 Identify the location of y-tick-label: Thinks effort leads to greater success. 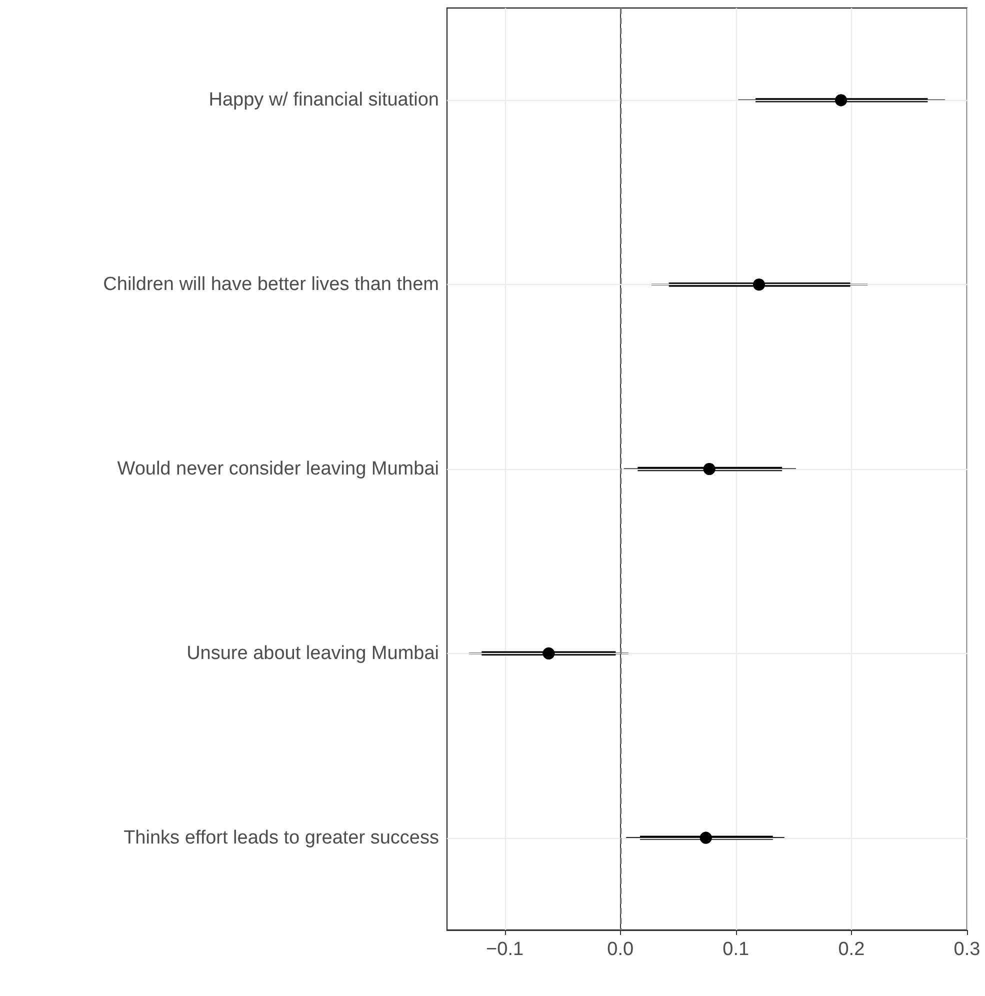
(281, 837).